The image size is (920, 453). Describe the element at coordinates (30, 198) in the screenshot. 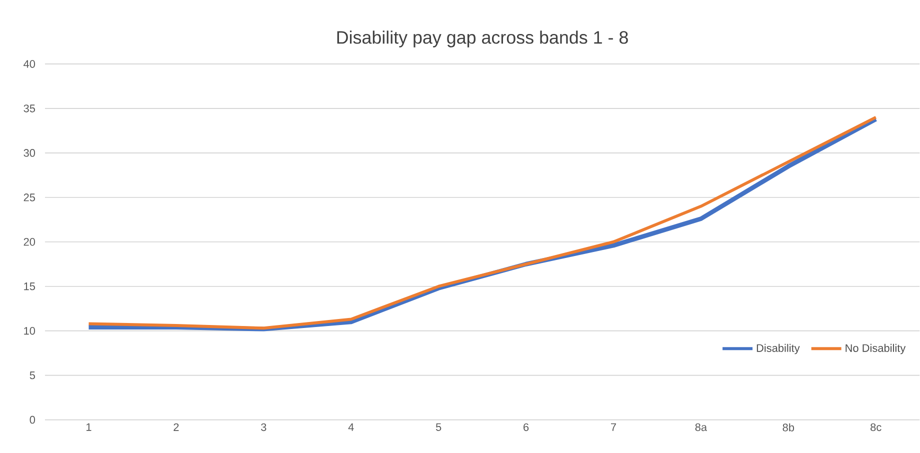

I see `y-tick-label: 25` at that location.